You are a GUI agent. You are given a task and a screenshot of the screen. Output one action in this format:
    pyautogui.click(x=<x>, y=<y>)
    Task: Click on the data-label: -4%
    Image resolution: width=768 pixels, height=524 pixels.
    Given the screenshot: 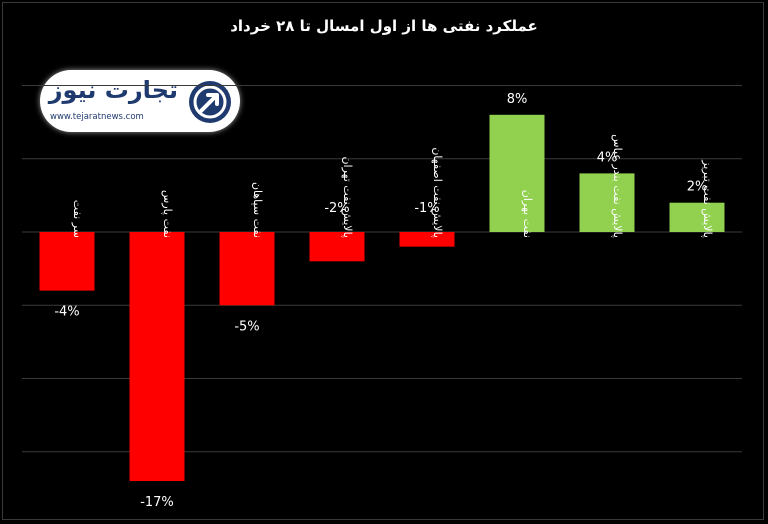 What is the action you would take?
    pyautogui.click(x=66, y=312)
    